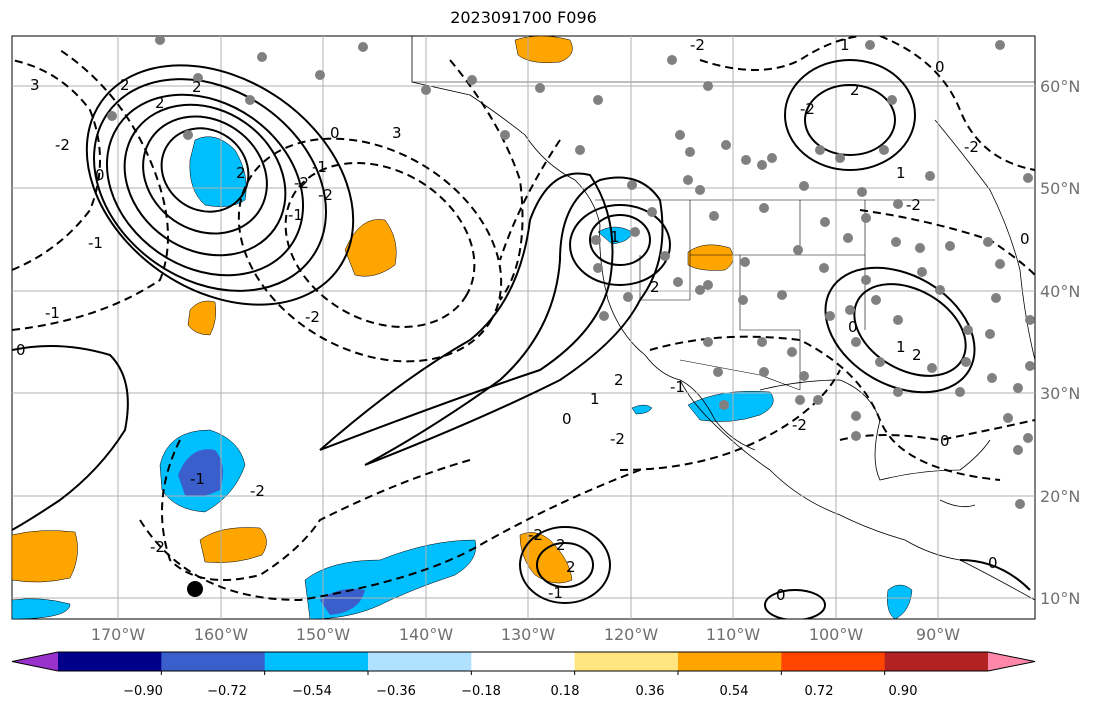 The width and height of the screenshot is (1102, 710). I want to click on colorbar-tick-label: −0.90, so click(143, 691).